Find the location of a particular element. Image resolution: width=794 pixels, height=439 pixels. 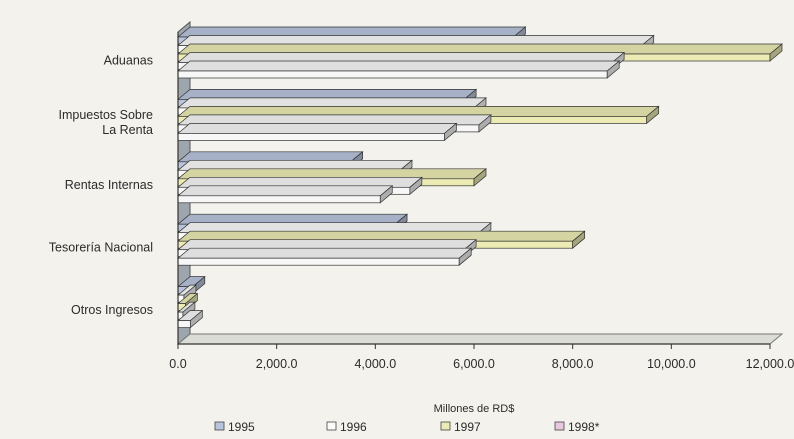

category-label: Aduanas is located at coordinates (128, 60).